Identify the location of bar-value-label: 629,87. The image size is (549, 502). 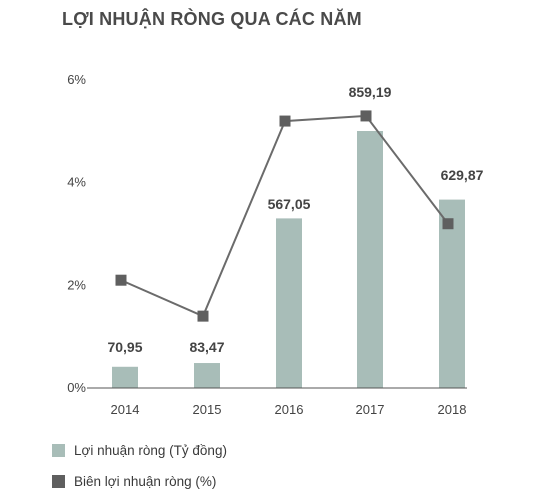
(462, 175).